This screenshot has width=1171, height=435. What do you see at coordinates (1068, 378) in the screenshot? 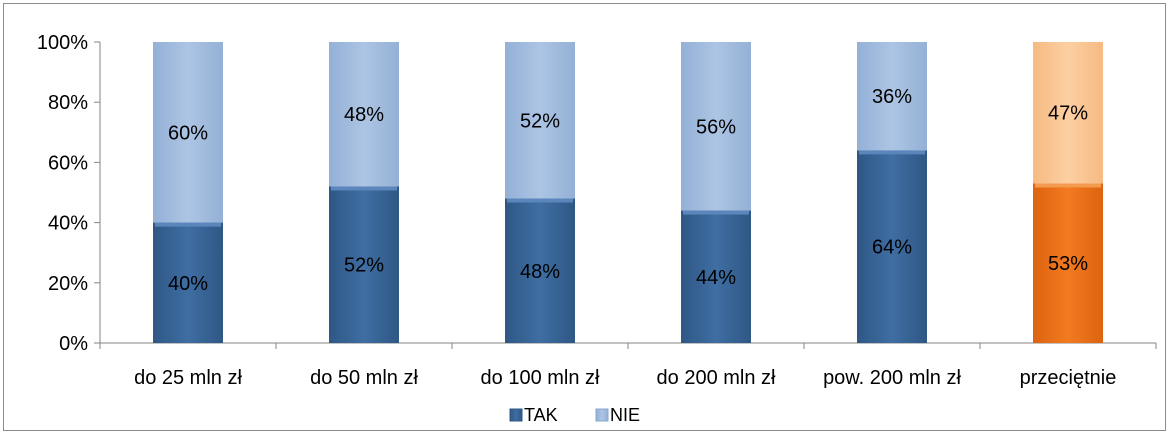
I see `x-category-label: przeciętnie` at bounding box center [1068, 378].